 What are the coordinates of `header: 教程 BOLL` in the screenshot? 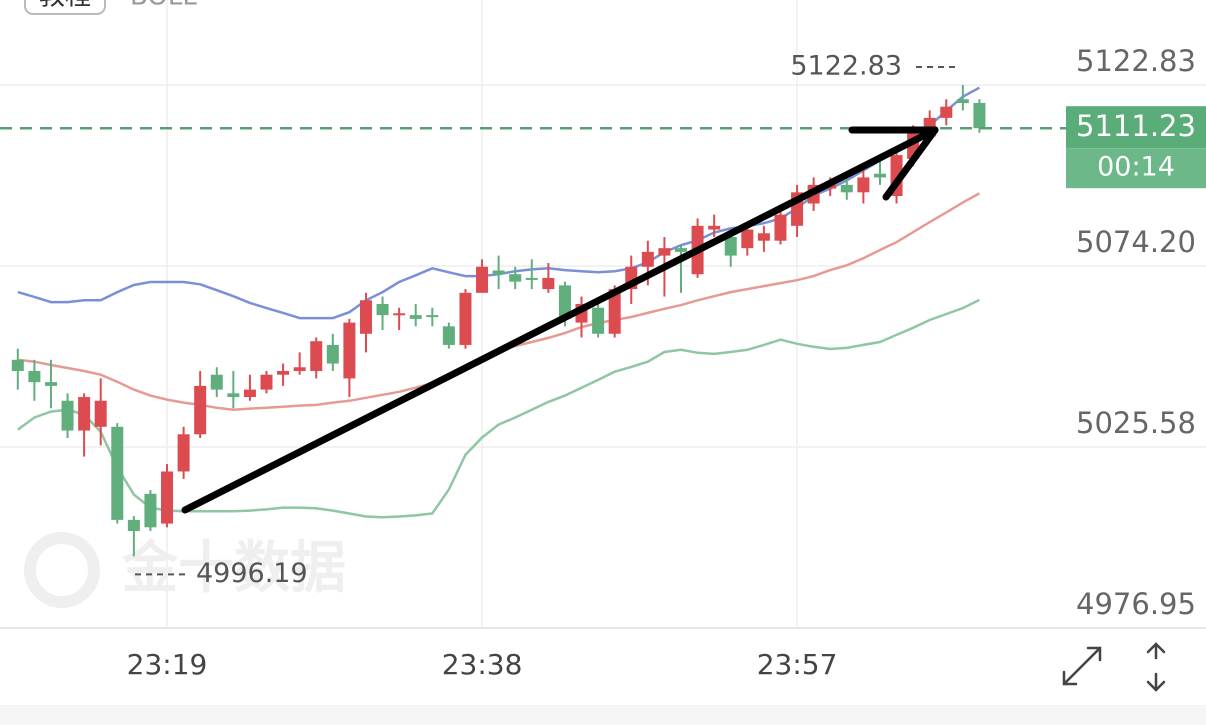 It's located at (110, 7).